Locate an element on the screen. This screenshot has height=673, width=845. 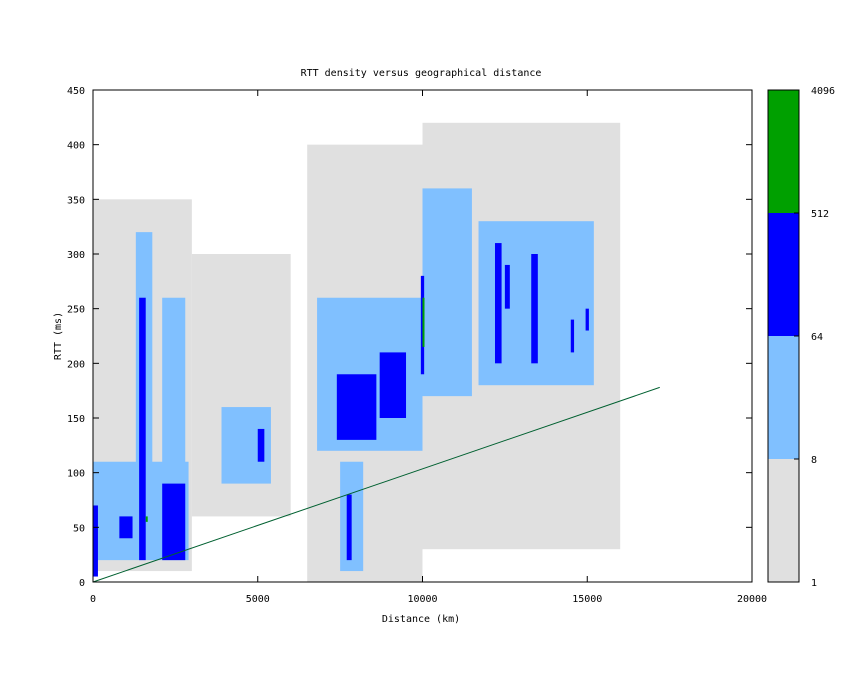
x-tick-label-0: 0 is located at coordinates (93, 599).